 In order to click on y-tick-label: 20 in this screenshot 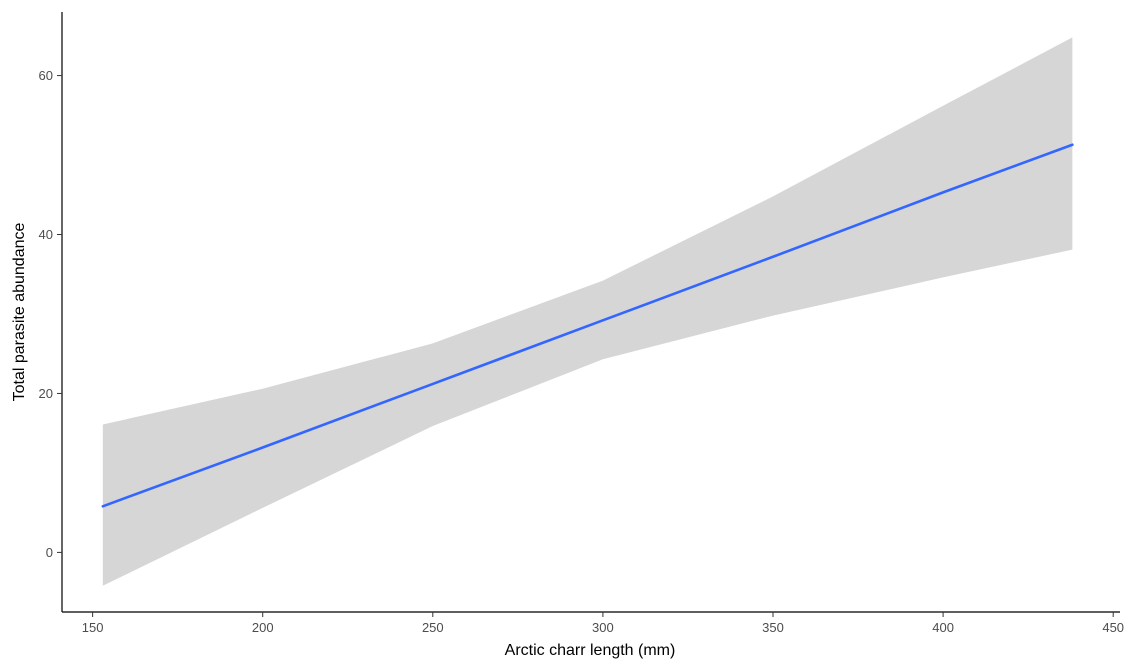, I will do `click(46, 393)`.